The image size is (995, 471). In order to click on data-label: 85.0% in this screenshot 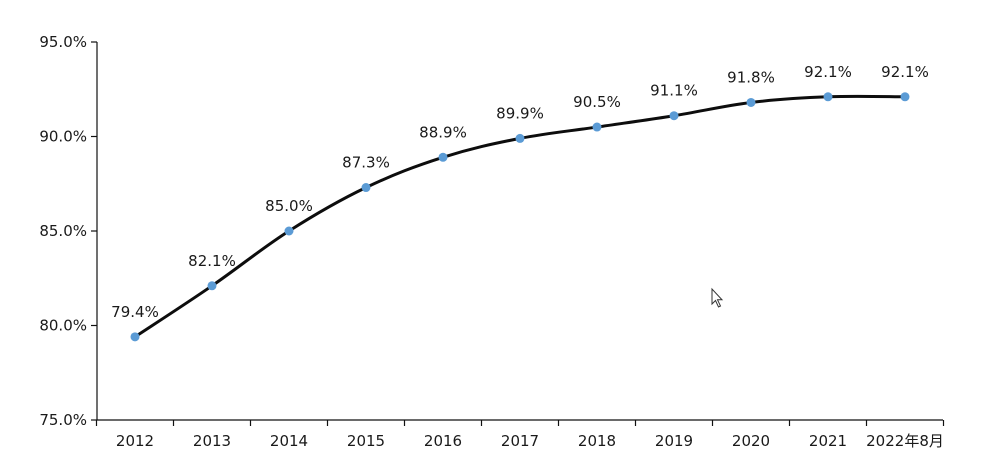, I will do `click(289, 206)`.